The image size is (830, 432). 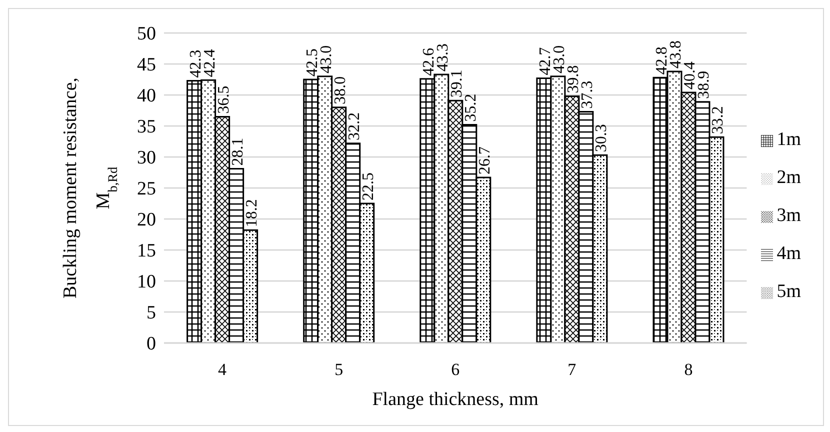 What do you see at coordinates (485, 160) in the screenshot?
I see `data-label: 26.7` at bounding box center [485, 160].